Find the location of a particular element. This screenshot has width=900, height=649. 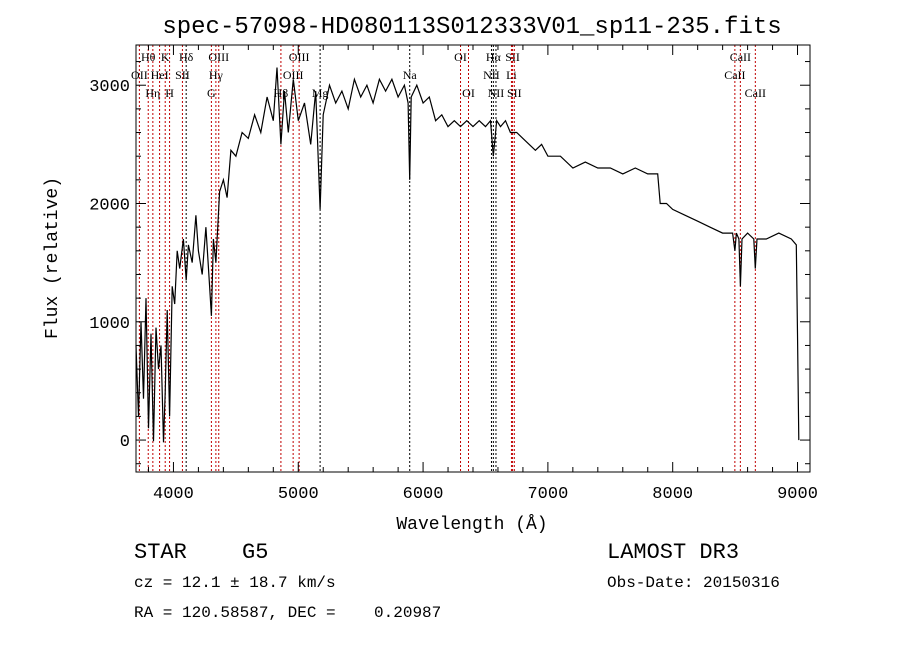

feature-label: Hδ is located at coordinates (186, 57).